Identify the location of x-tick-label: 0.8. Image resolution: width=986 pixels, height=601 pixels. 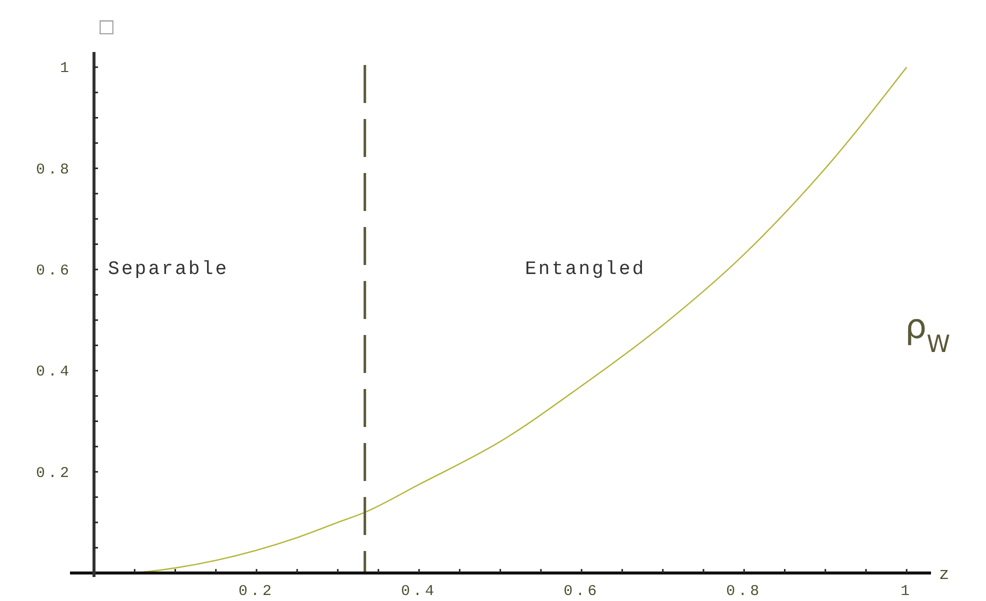
(744, 591).